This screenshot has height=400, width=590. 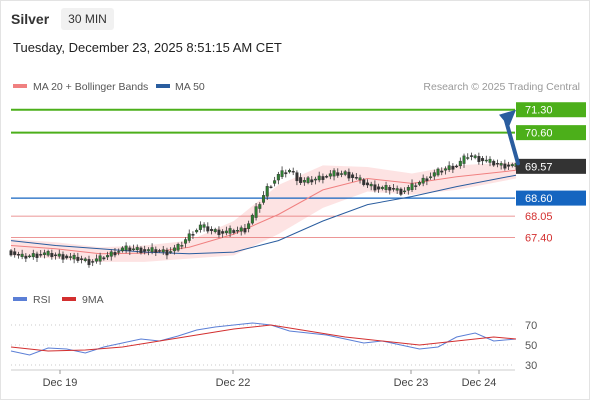 I want to click on chart-header: Silver 30 MIN, so click(x=62, y=19).